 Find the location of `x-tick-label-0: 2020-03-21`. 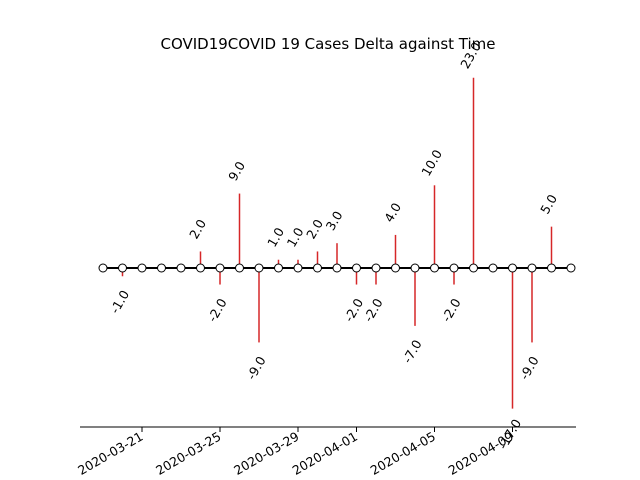

x-tick-label-0: 2020-03-21 is located at coordinates (110, 453).